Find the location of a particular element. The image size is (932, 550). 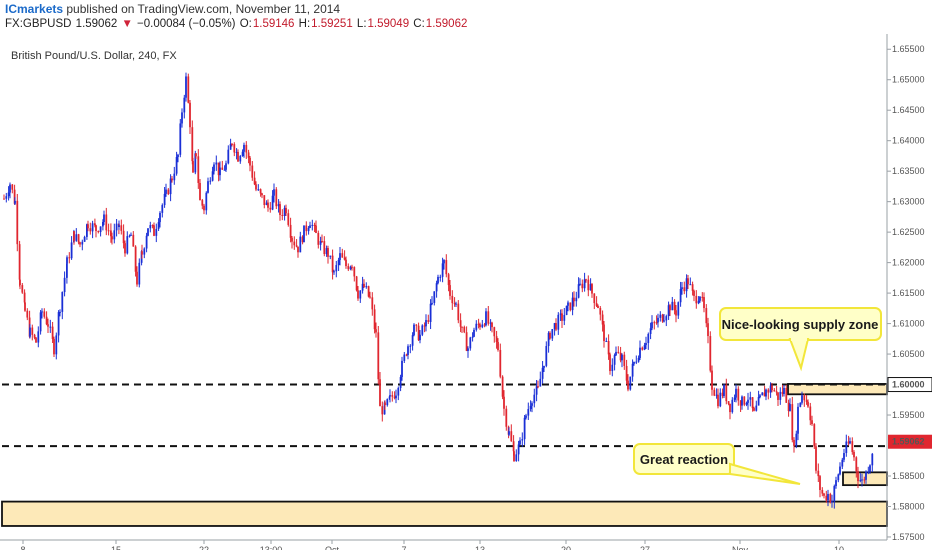

price-tick-label: 1.64000 is located at coordinates (908, 141).